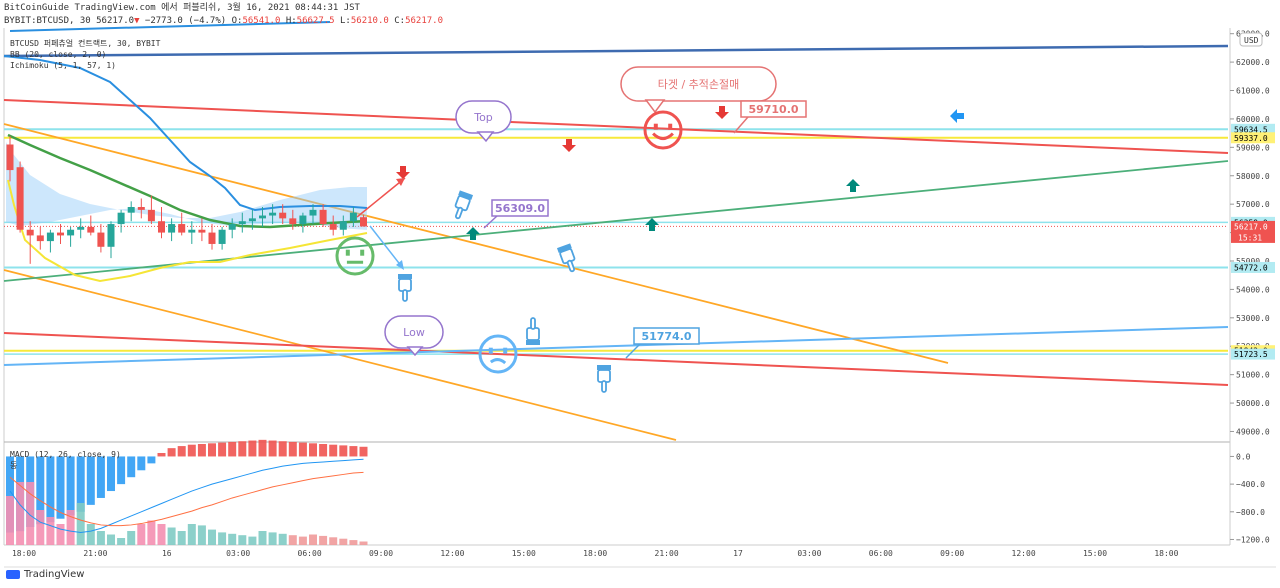 This screenshot has width=1280, height=588. Describe the element at coordinates (167, 553) in the screenshot. I see `time-tick-label: 16` at that location.